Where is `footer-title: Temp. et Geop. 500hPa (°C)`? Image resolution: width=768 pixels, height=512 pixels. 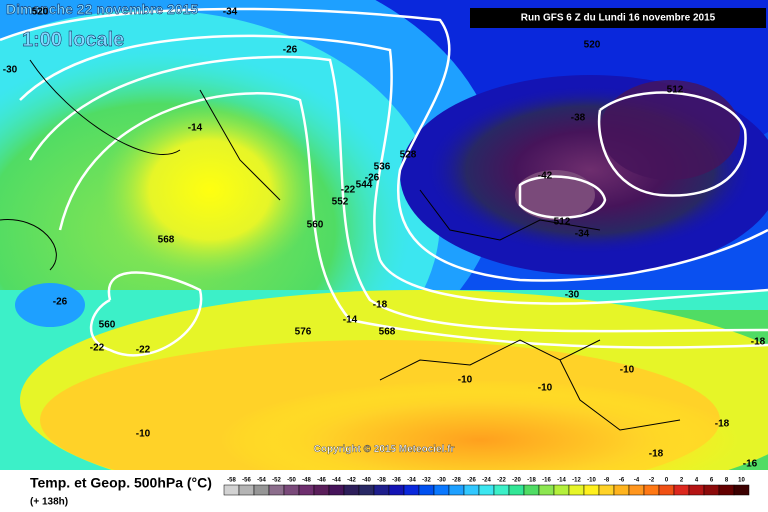 footer-title: Temp. et Geop. 500hPa (°C) is located at coordinates (121, 483).